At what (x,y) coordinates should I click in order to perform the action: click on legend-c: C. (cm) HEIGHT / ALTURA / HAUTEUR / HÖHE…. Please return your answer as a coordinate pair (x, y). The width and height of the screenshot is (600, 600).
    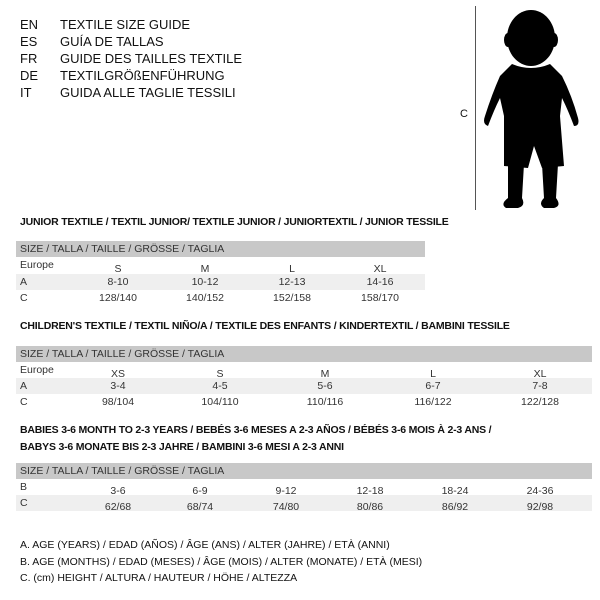
    Looking at the image, I should click on (159, 578).